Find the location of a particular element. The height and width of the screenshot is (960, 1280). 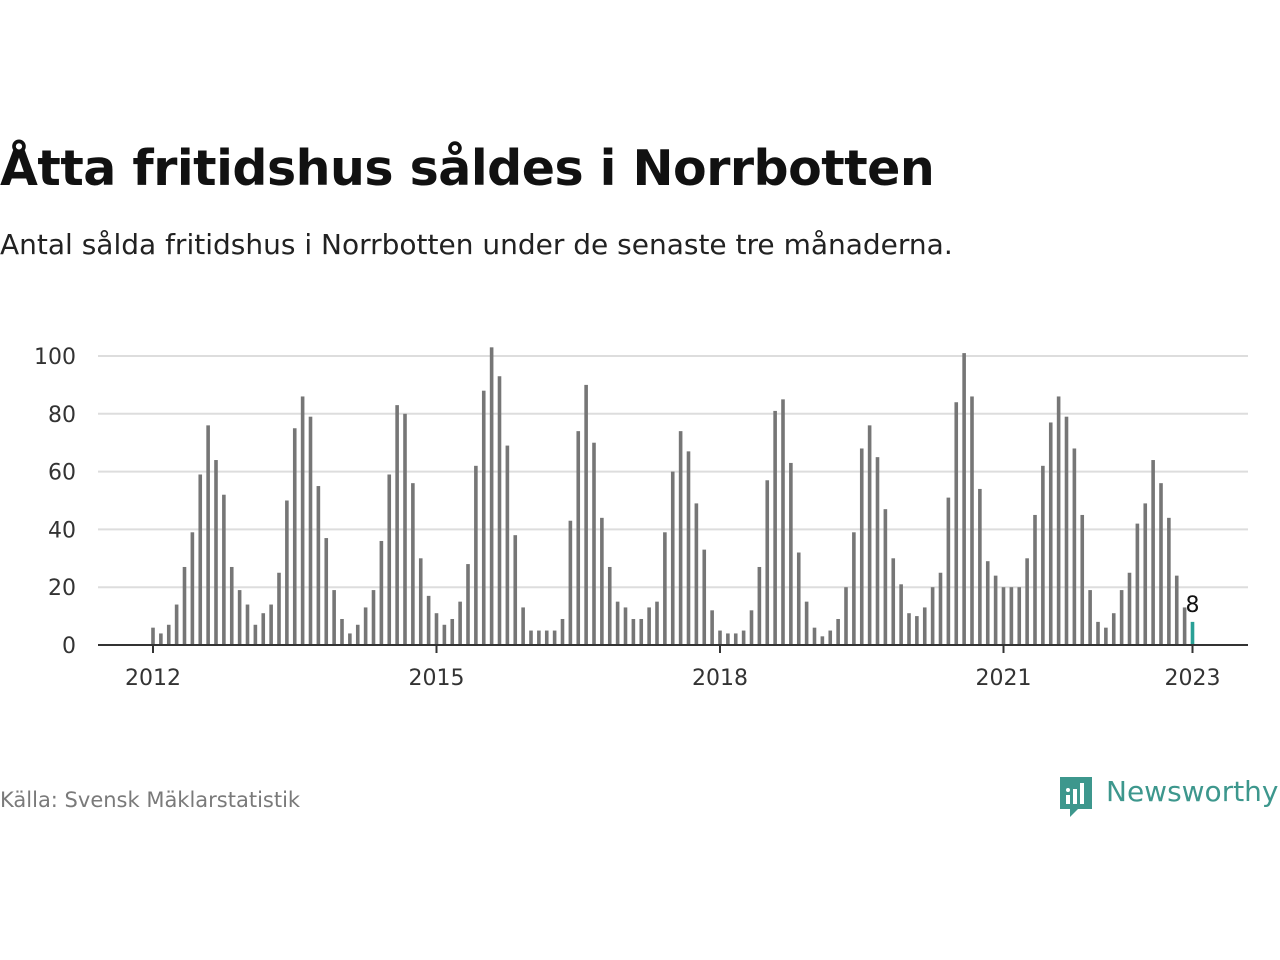

y-tick-label: 100 is located at coordinates (55, 357).